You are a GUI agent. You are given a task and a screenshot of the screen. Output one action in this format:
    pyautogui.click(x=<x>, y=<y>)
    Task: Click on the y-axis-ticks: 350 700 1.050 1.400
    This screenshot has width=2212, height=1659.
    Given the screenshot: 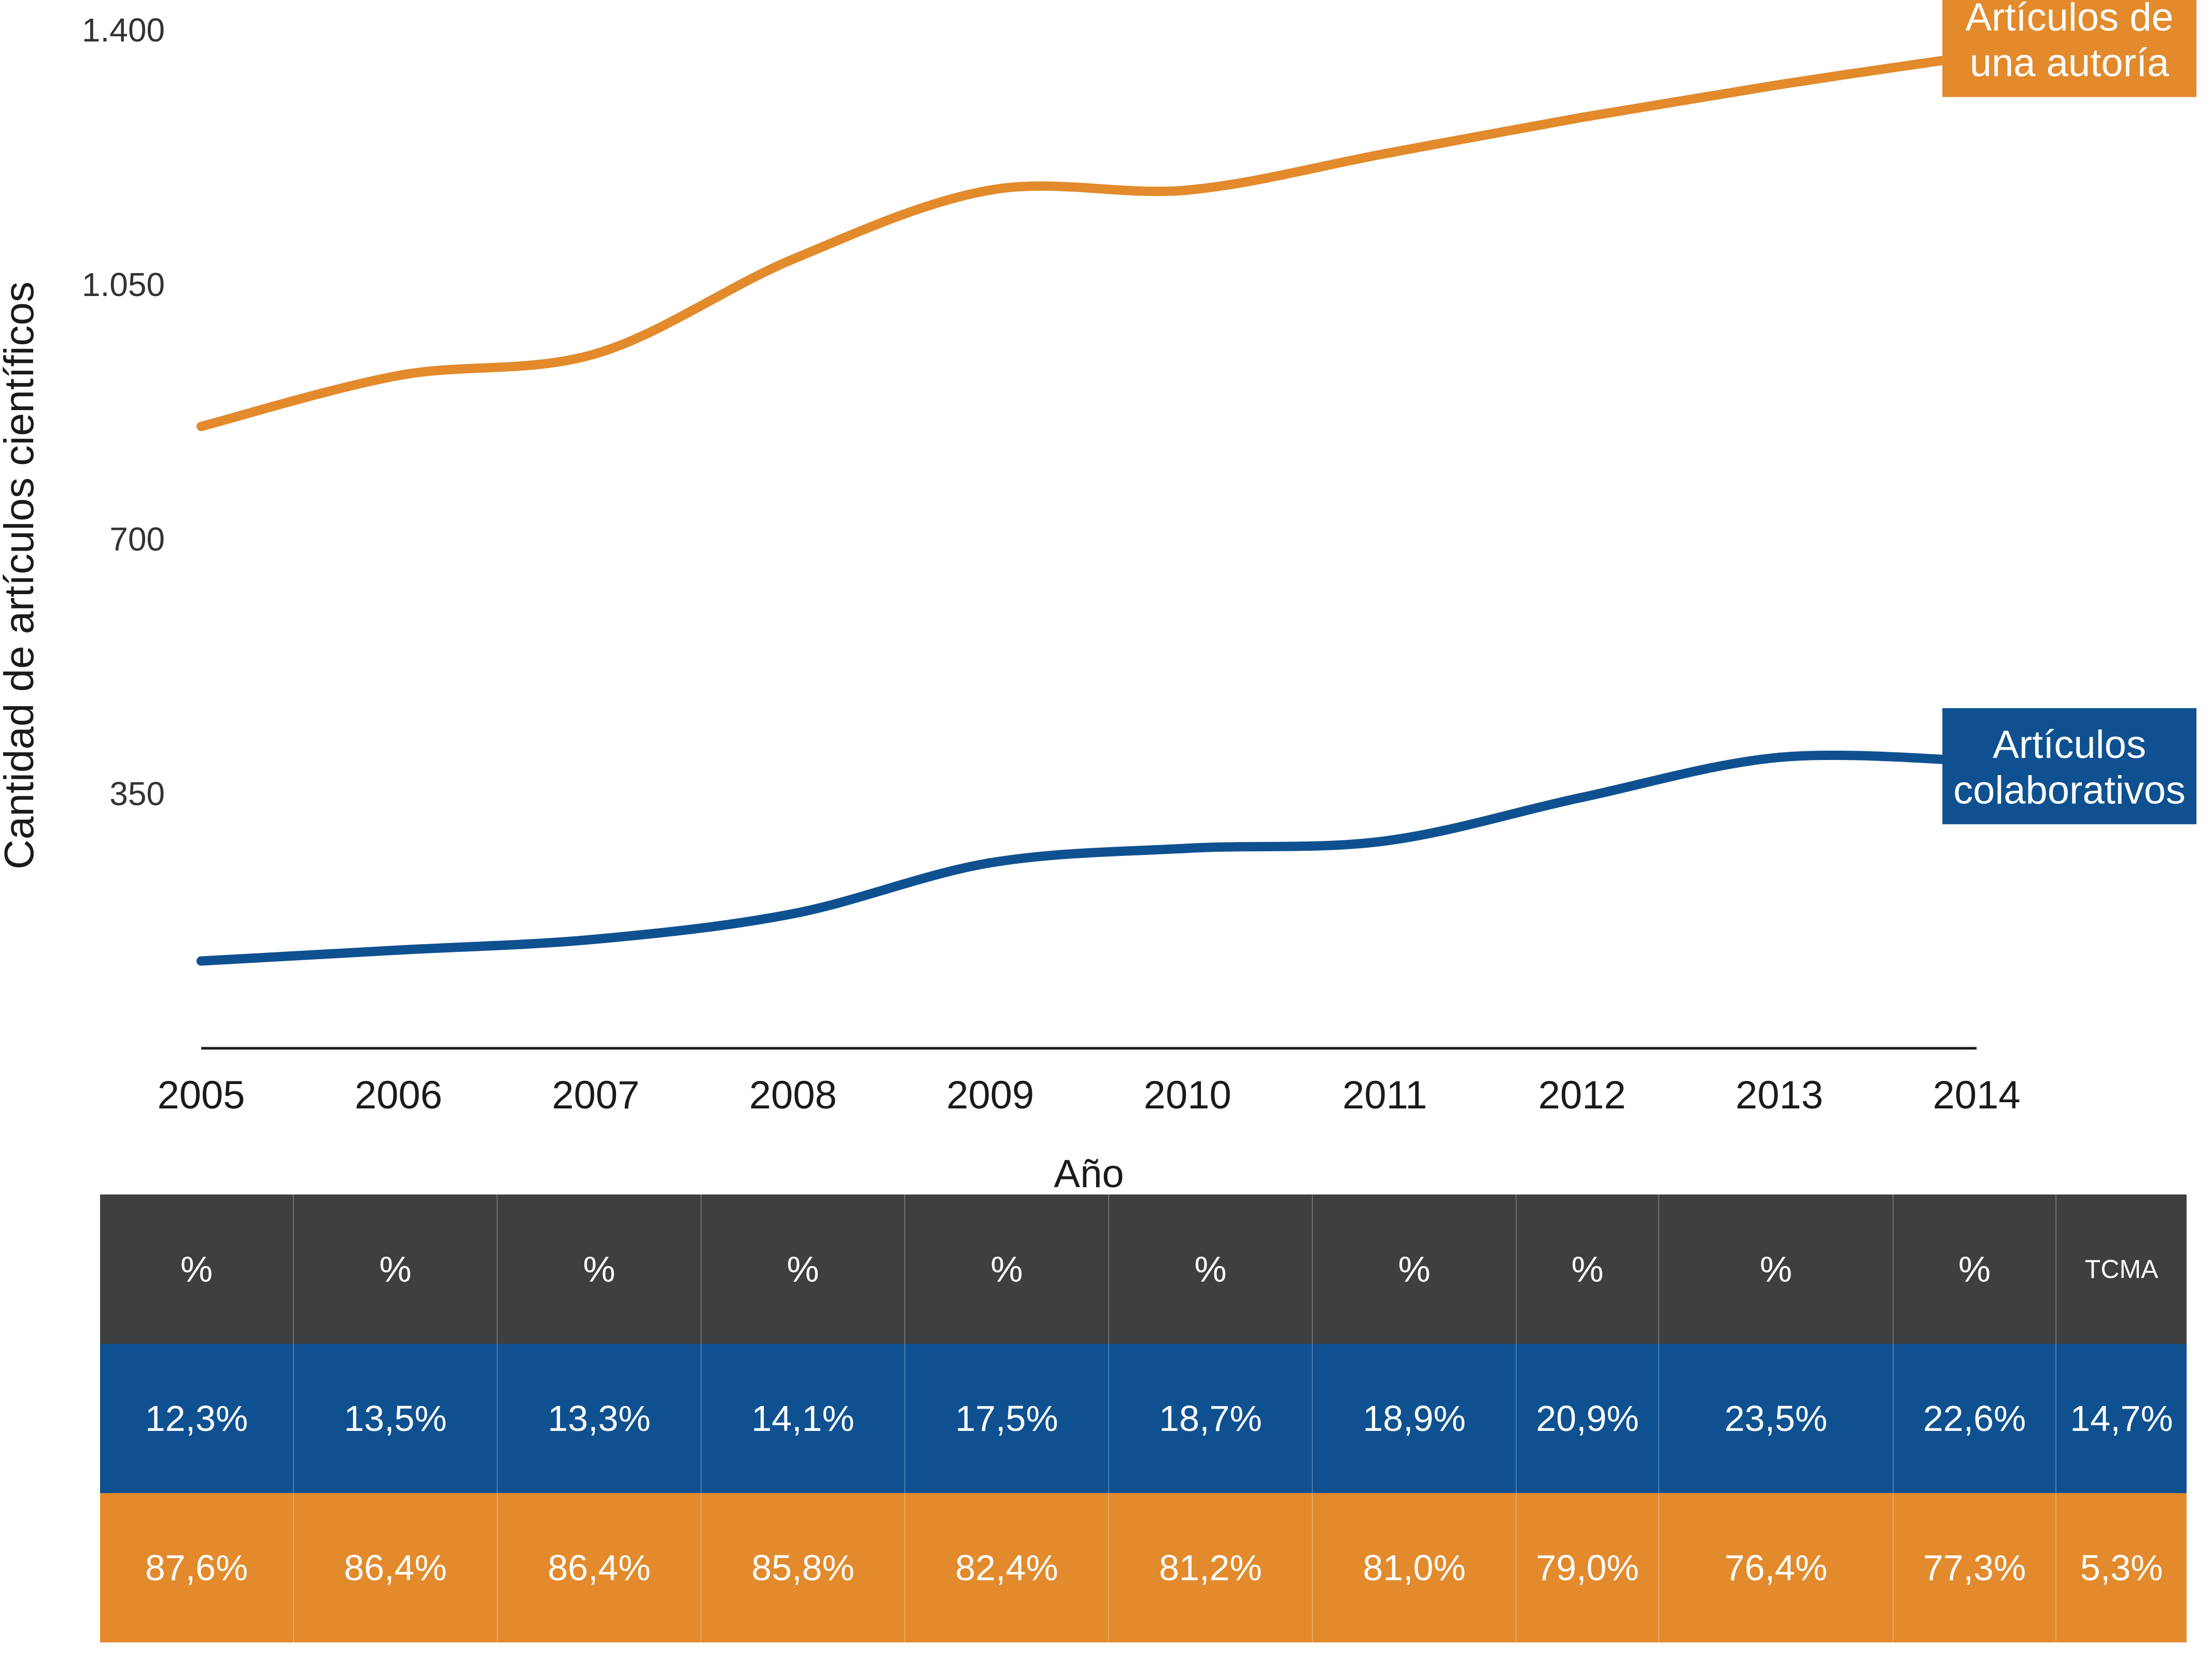 What is the action you would take?
    pyautogui.click(x=123, y=411)
    